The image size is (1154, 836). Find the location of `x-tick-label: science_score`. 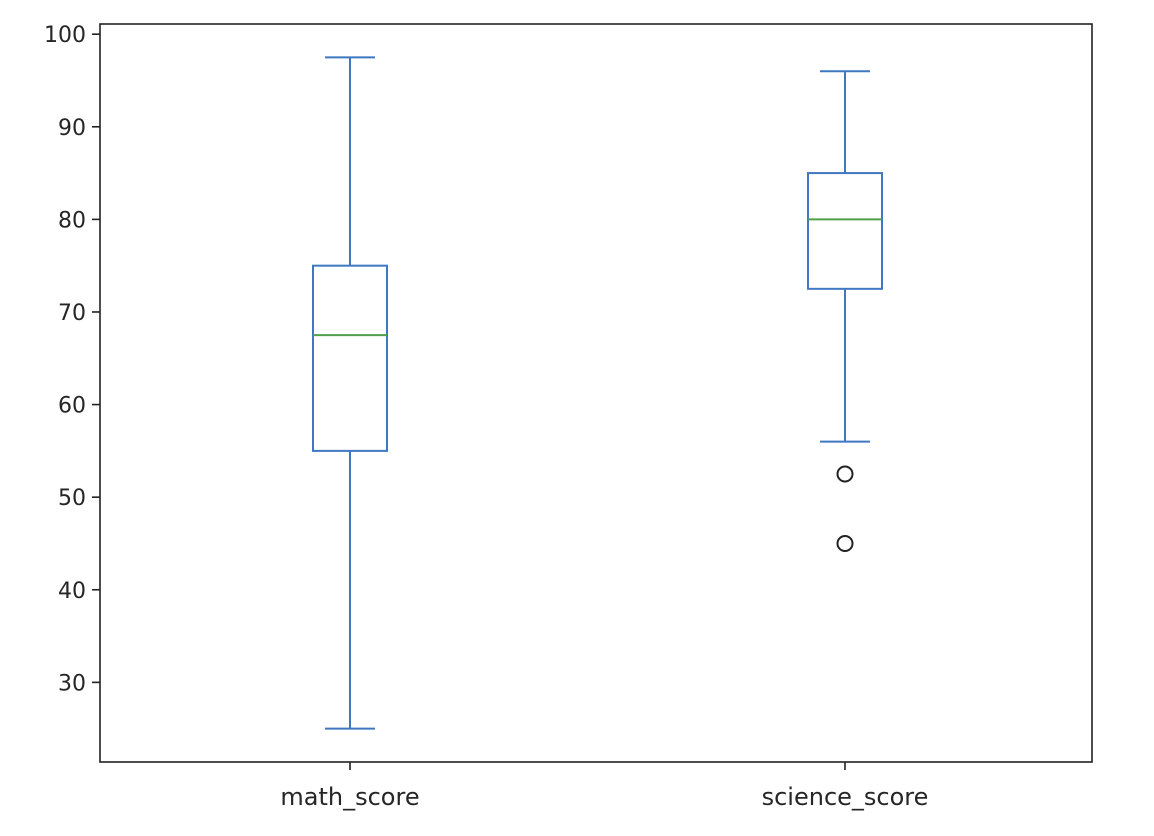

x-tick-label: science_score is located at coordinates (845, 797).